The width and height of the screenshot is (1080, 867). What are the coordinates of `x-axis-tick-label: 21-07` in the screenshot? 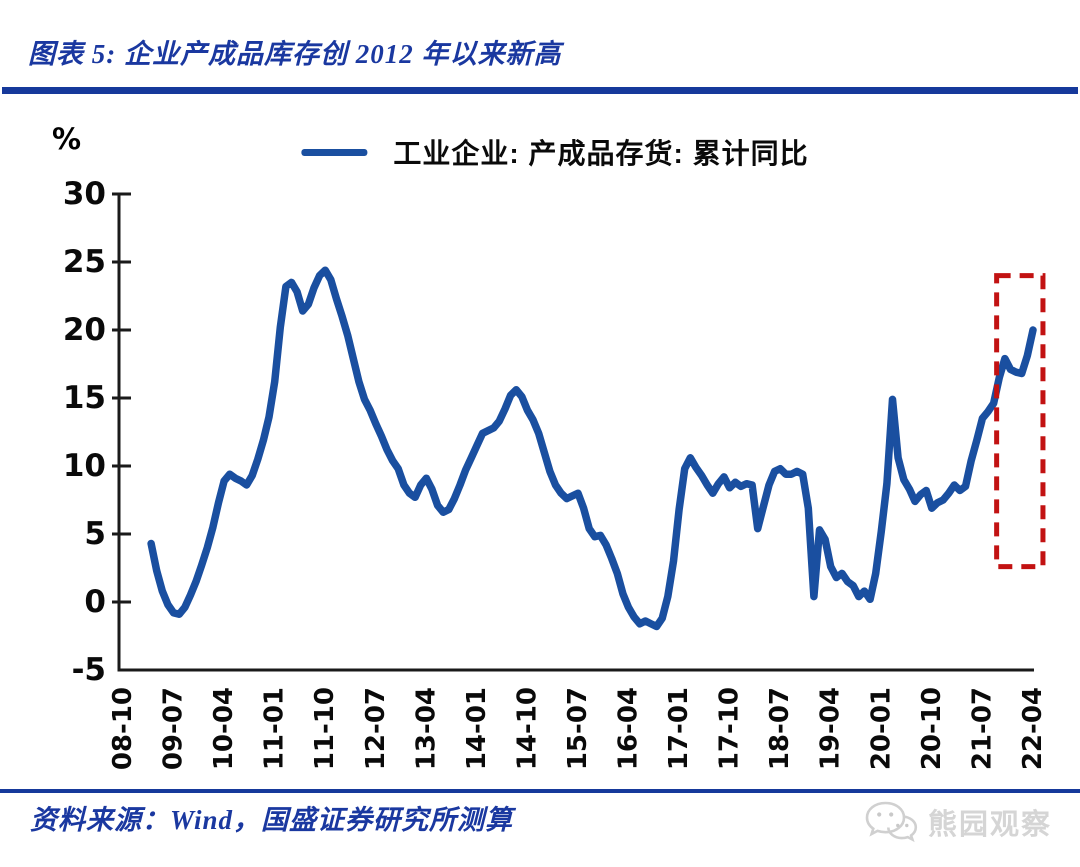 It's located at (982, 728).